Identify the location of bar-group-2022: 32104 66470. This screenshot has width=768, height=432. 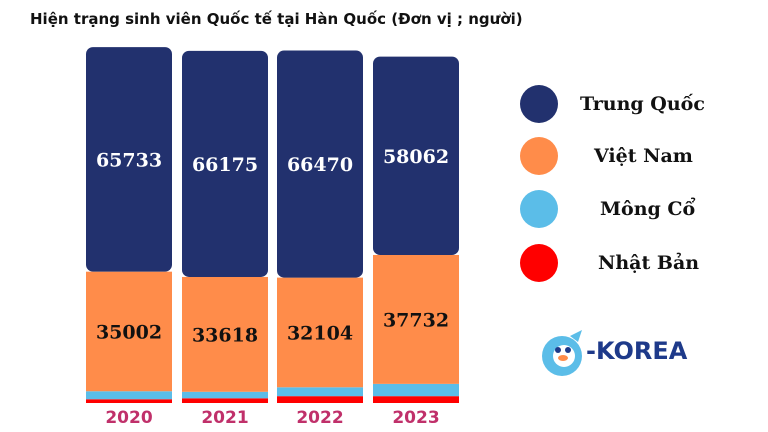
(320, 226).